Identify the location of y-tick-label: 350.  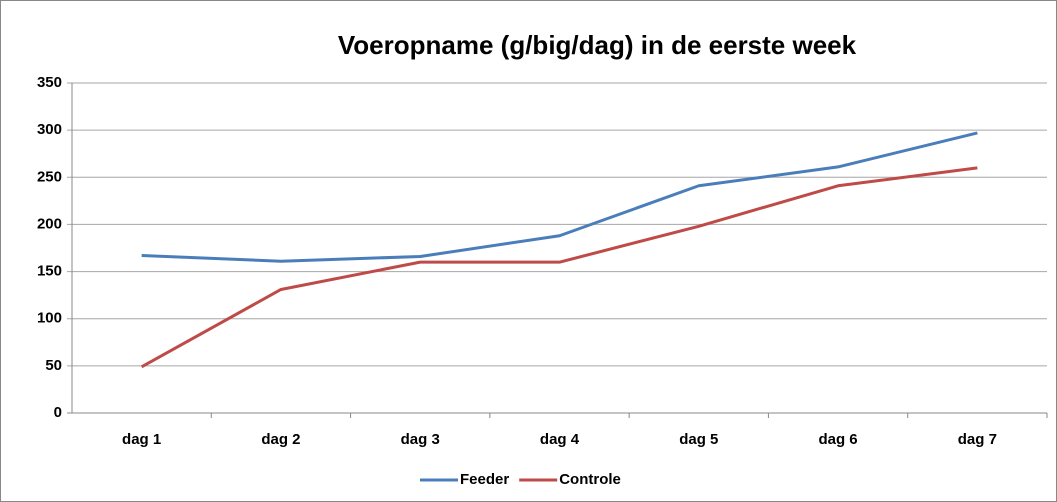
(49, 82).